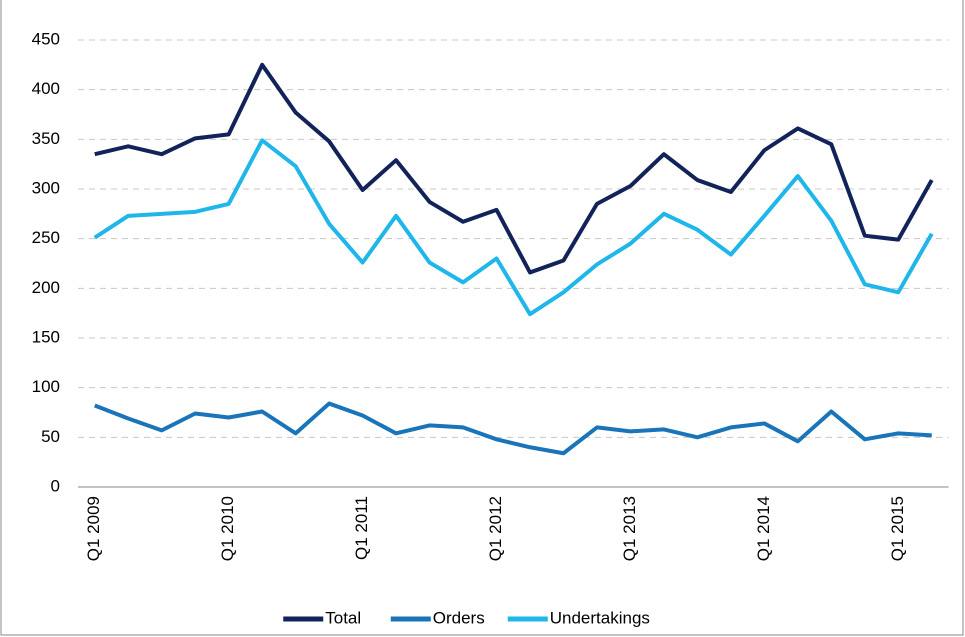 The image size is (965, 637). I want to click on x-tick-label: Q1 2010, so click(227, 528).